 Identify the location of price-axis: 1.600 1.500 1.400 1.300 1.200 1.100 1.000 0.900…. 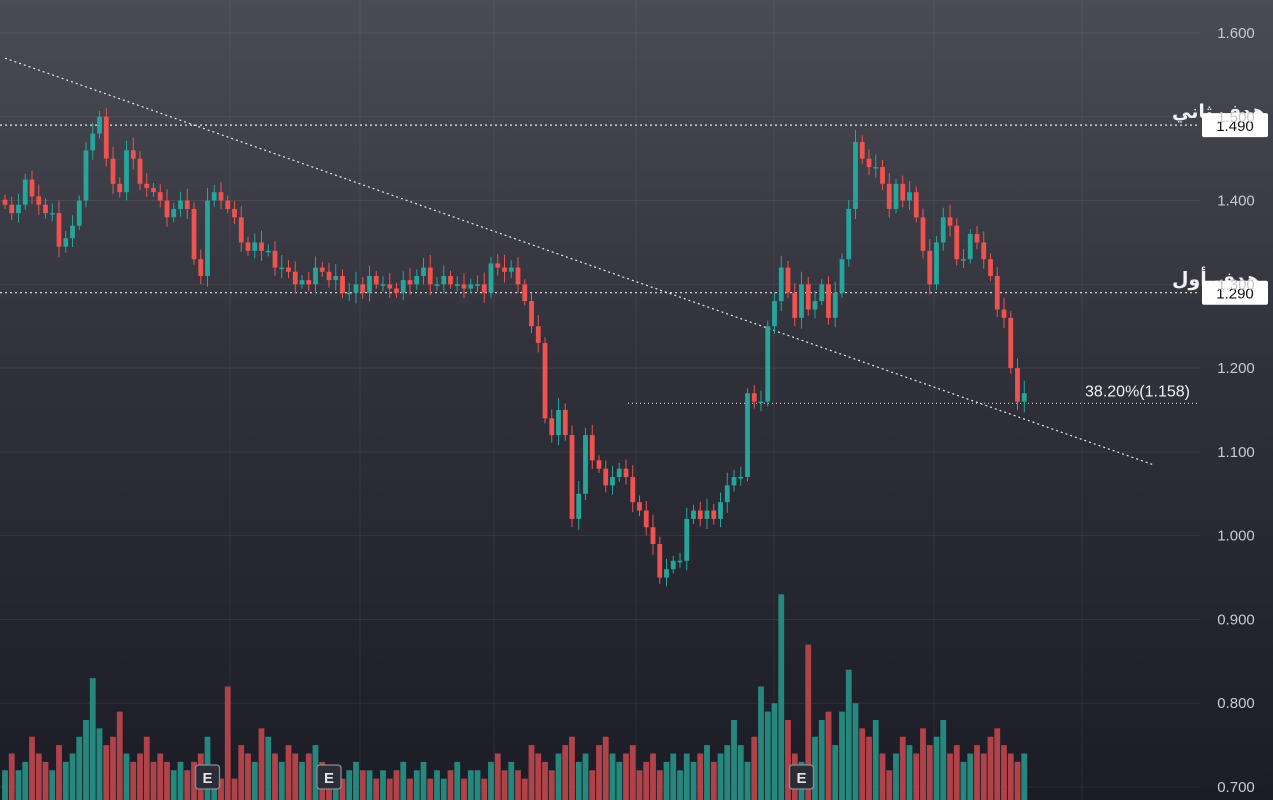
(1236, 410).